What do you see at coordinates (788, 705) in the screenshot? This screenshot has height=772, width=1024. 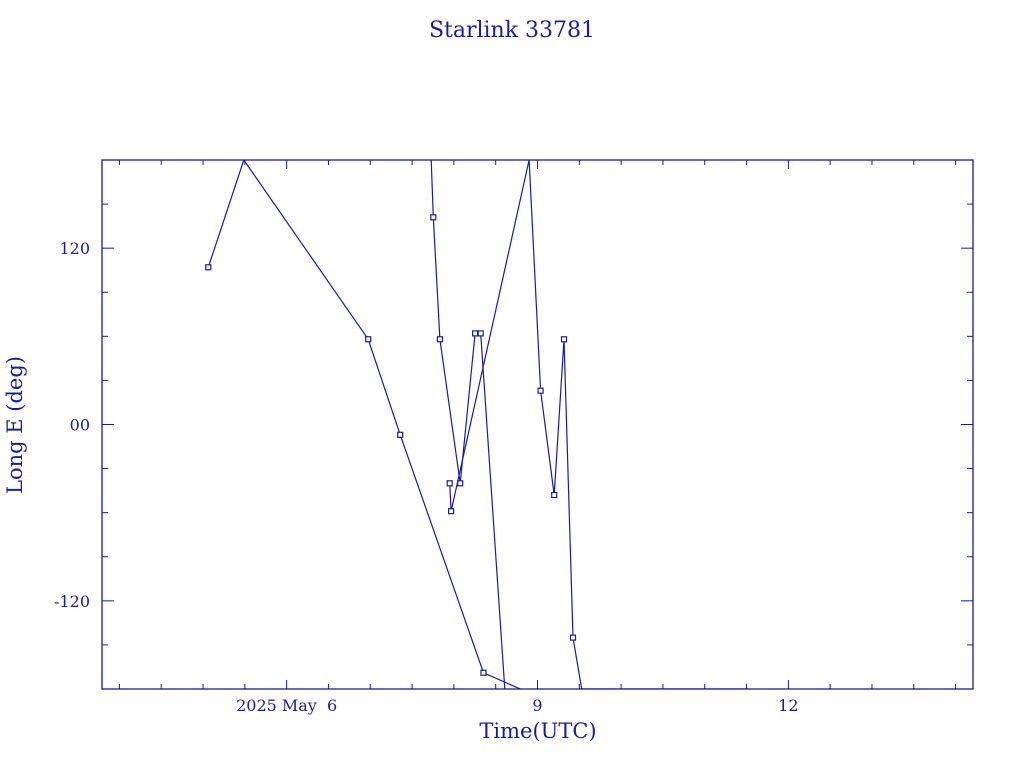 I see `x-tick-label: 12` at bounding box center [788, 705].